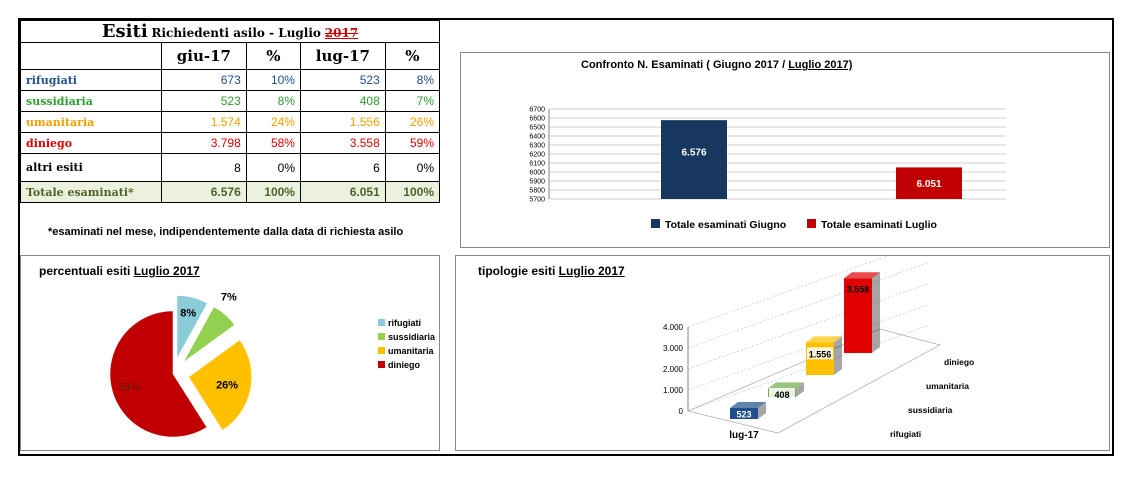  What do you see at coordinates (748, 405) in the screenshot?
I see `bar3d-top-rifugiati` at bounding box center [748, 405].